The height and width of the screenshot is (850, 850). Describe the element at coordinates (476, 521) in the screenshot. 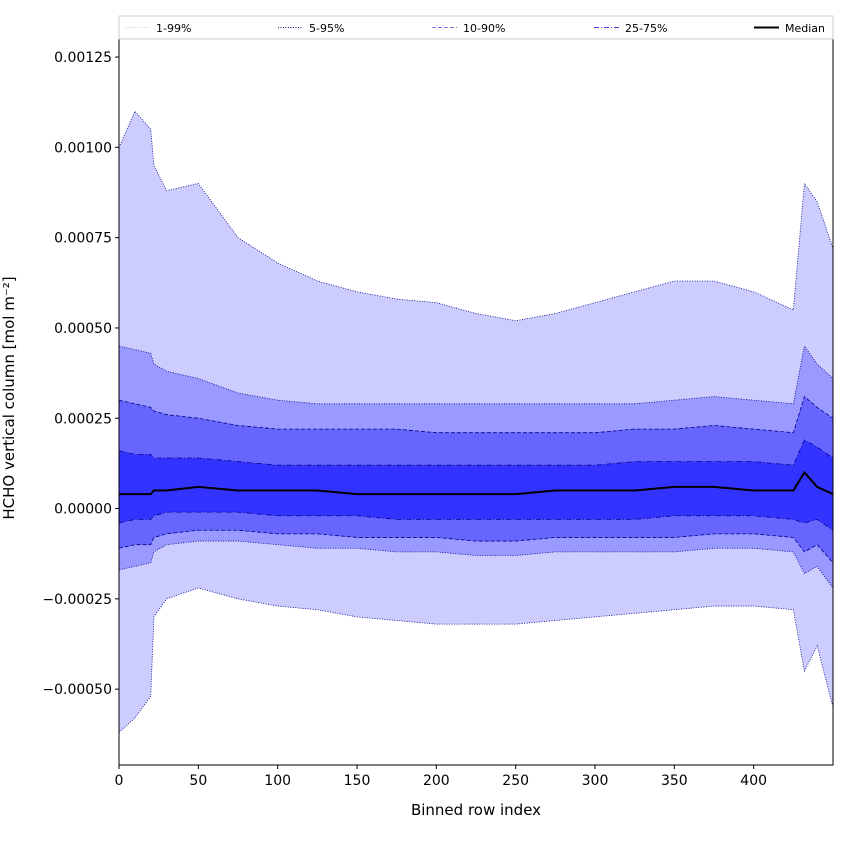

I see `line-25-75%-lower` at that location.